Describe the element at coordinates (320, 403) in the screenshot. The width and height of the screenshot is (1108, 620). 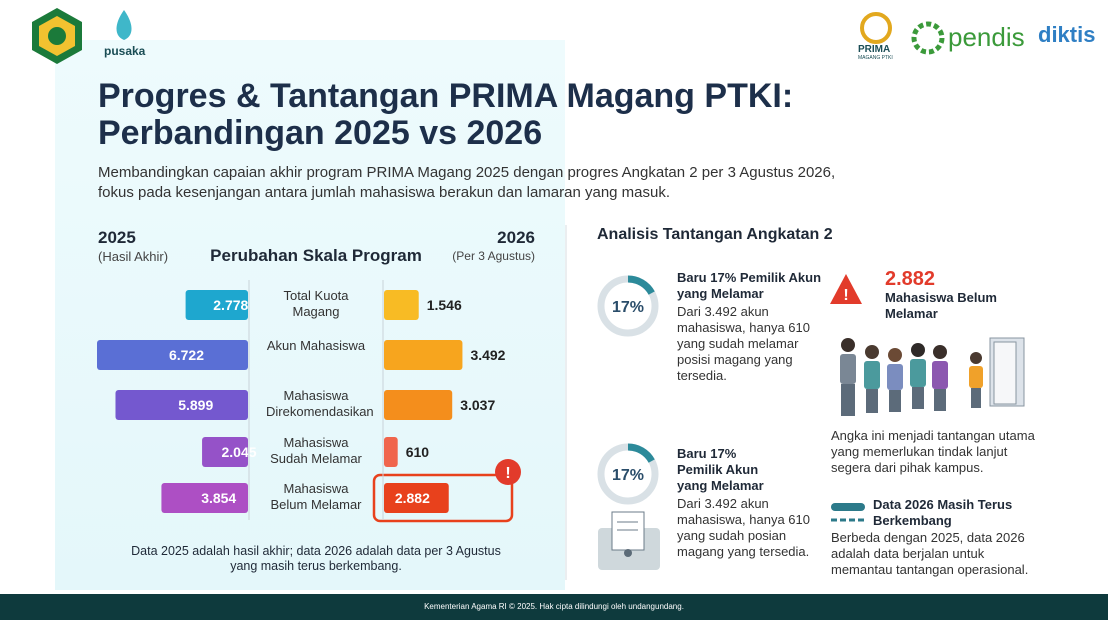
I see `category-label: Mahasiswa Direkomendasikan` at that location.